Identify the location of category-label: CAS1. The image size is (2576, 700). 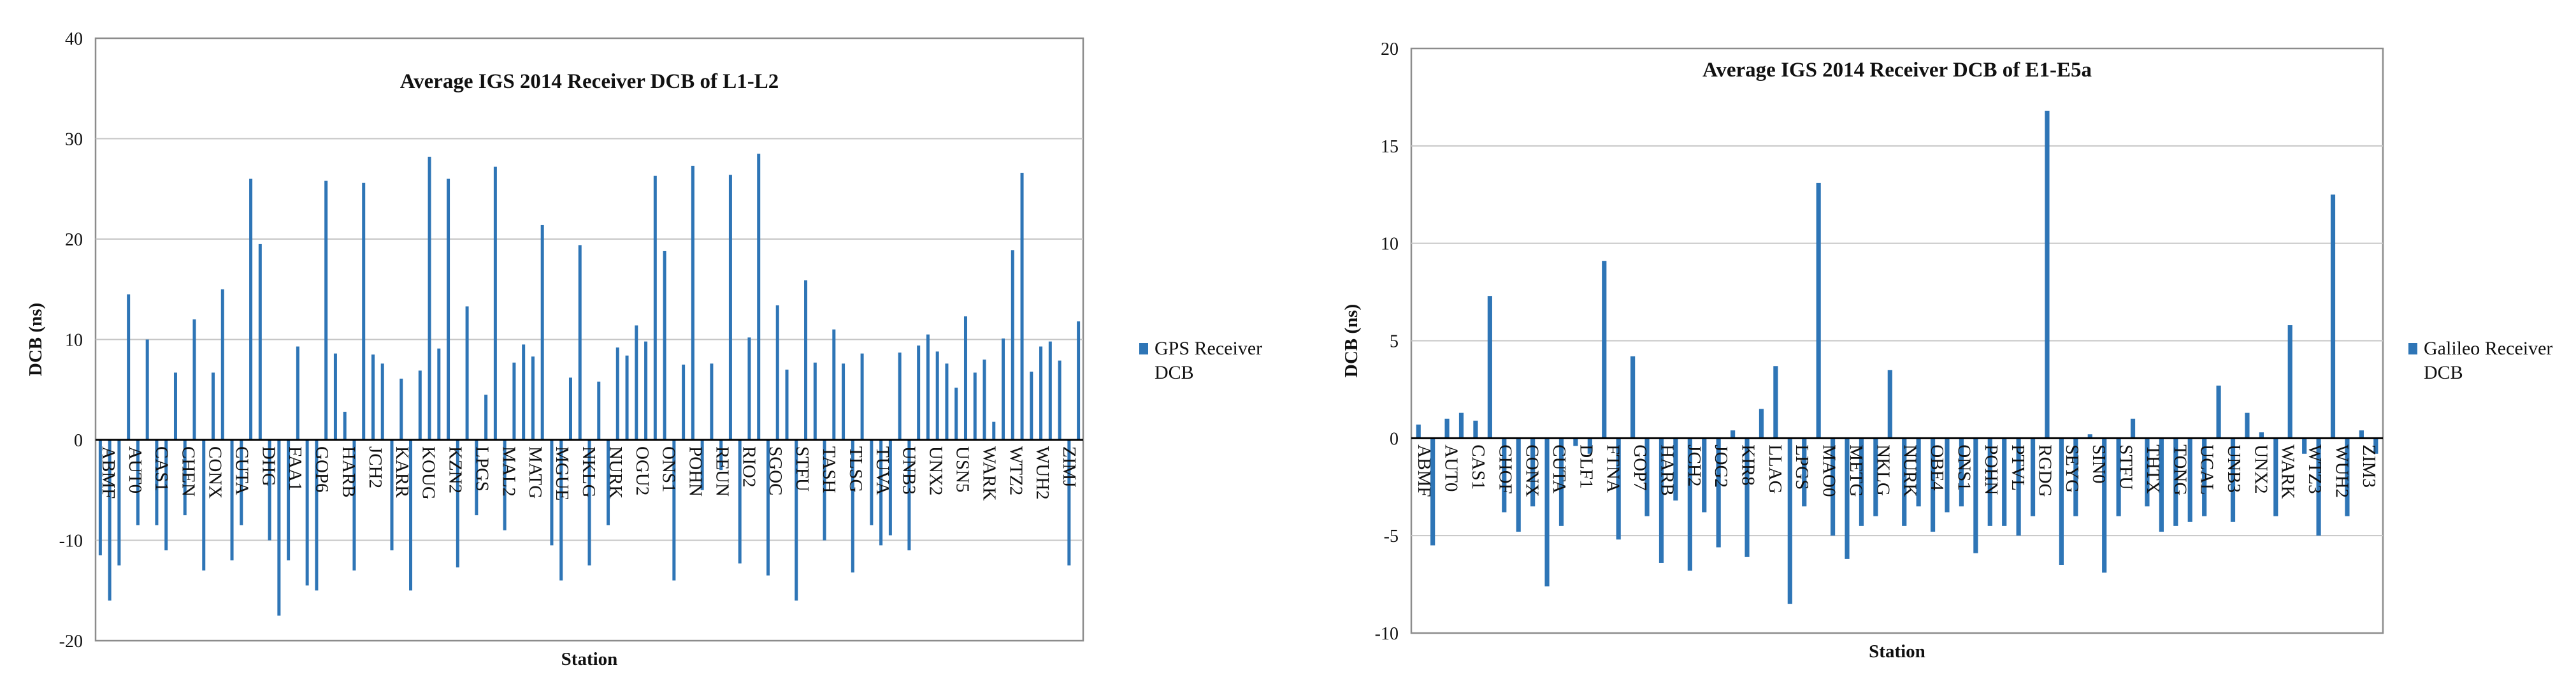
(1478, 467).